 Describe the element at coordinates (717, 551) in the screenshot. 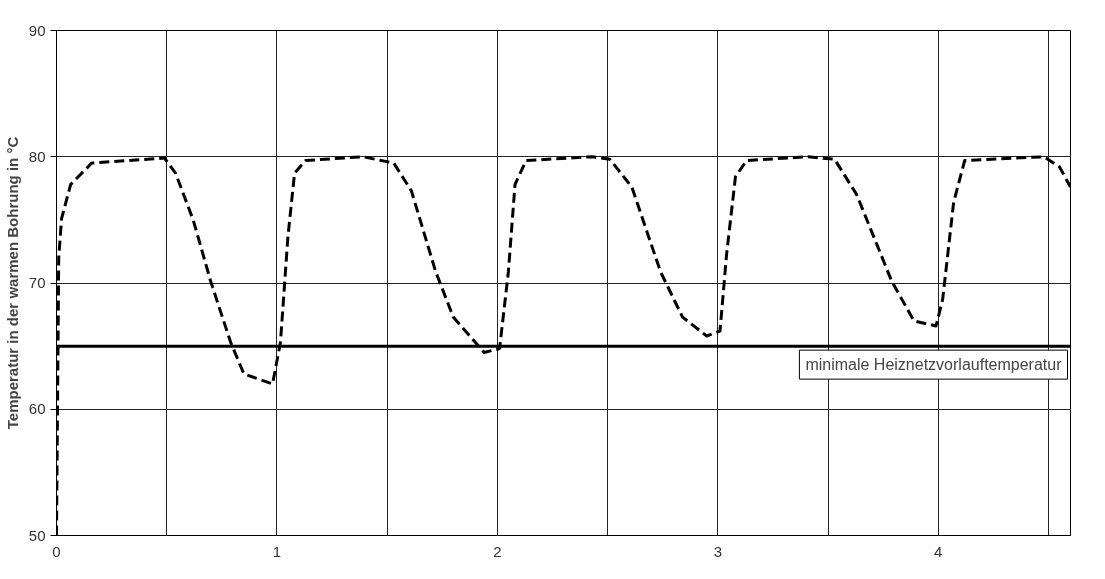

I see `x-tick-label: 3` at that location.